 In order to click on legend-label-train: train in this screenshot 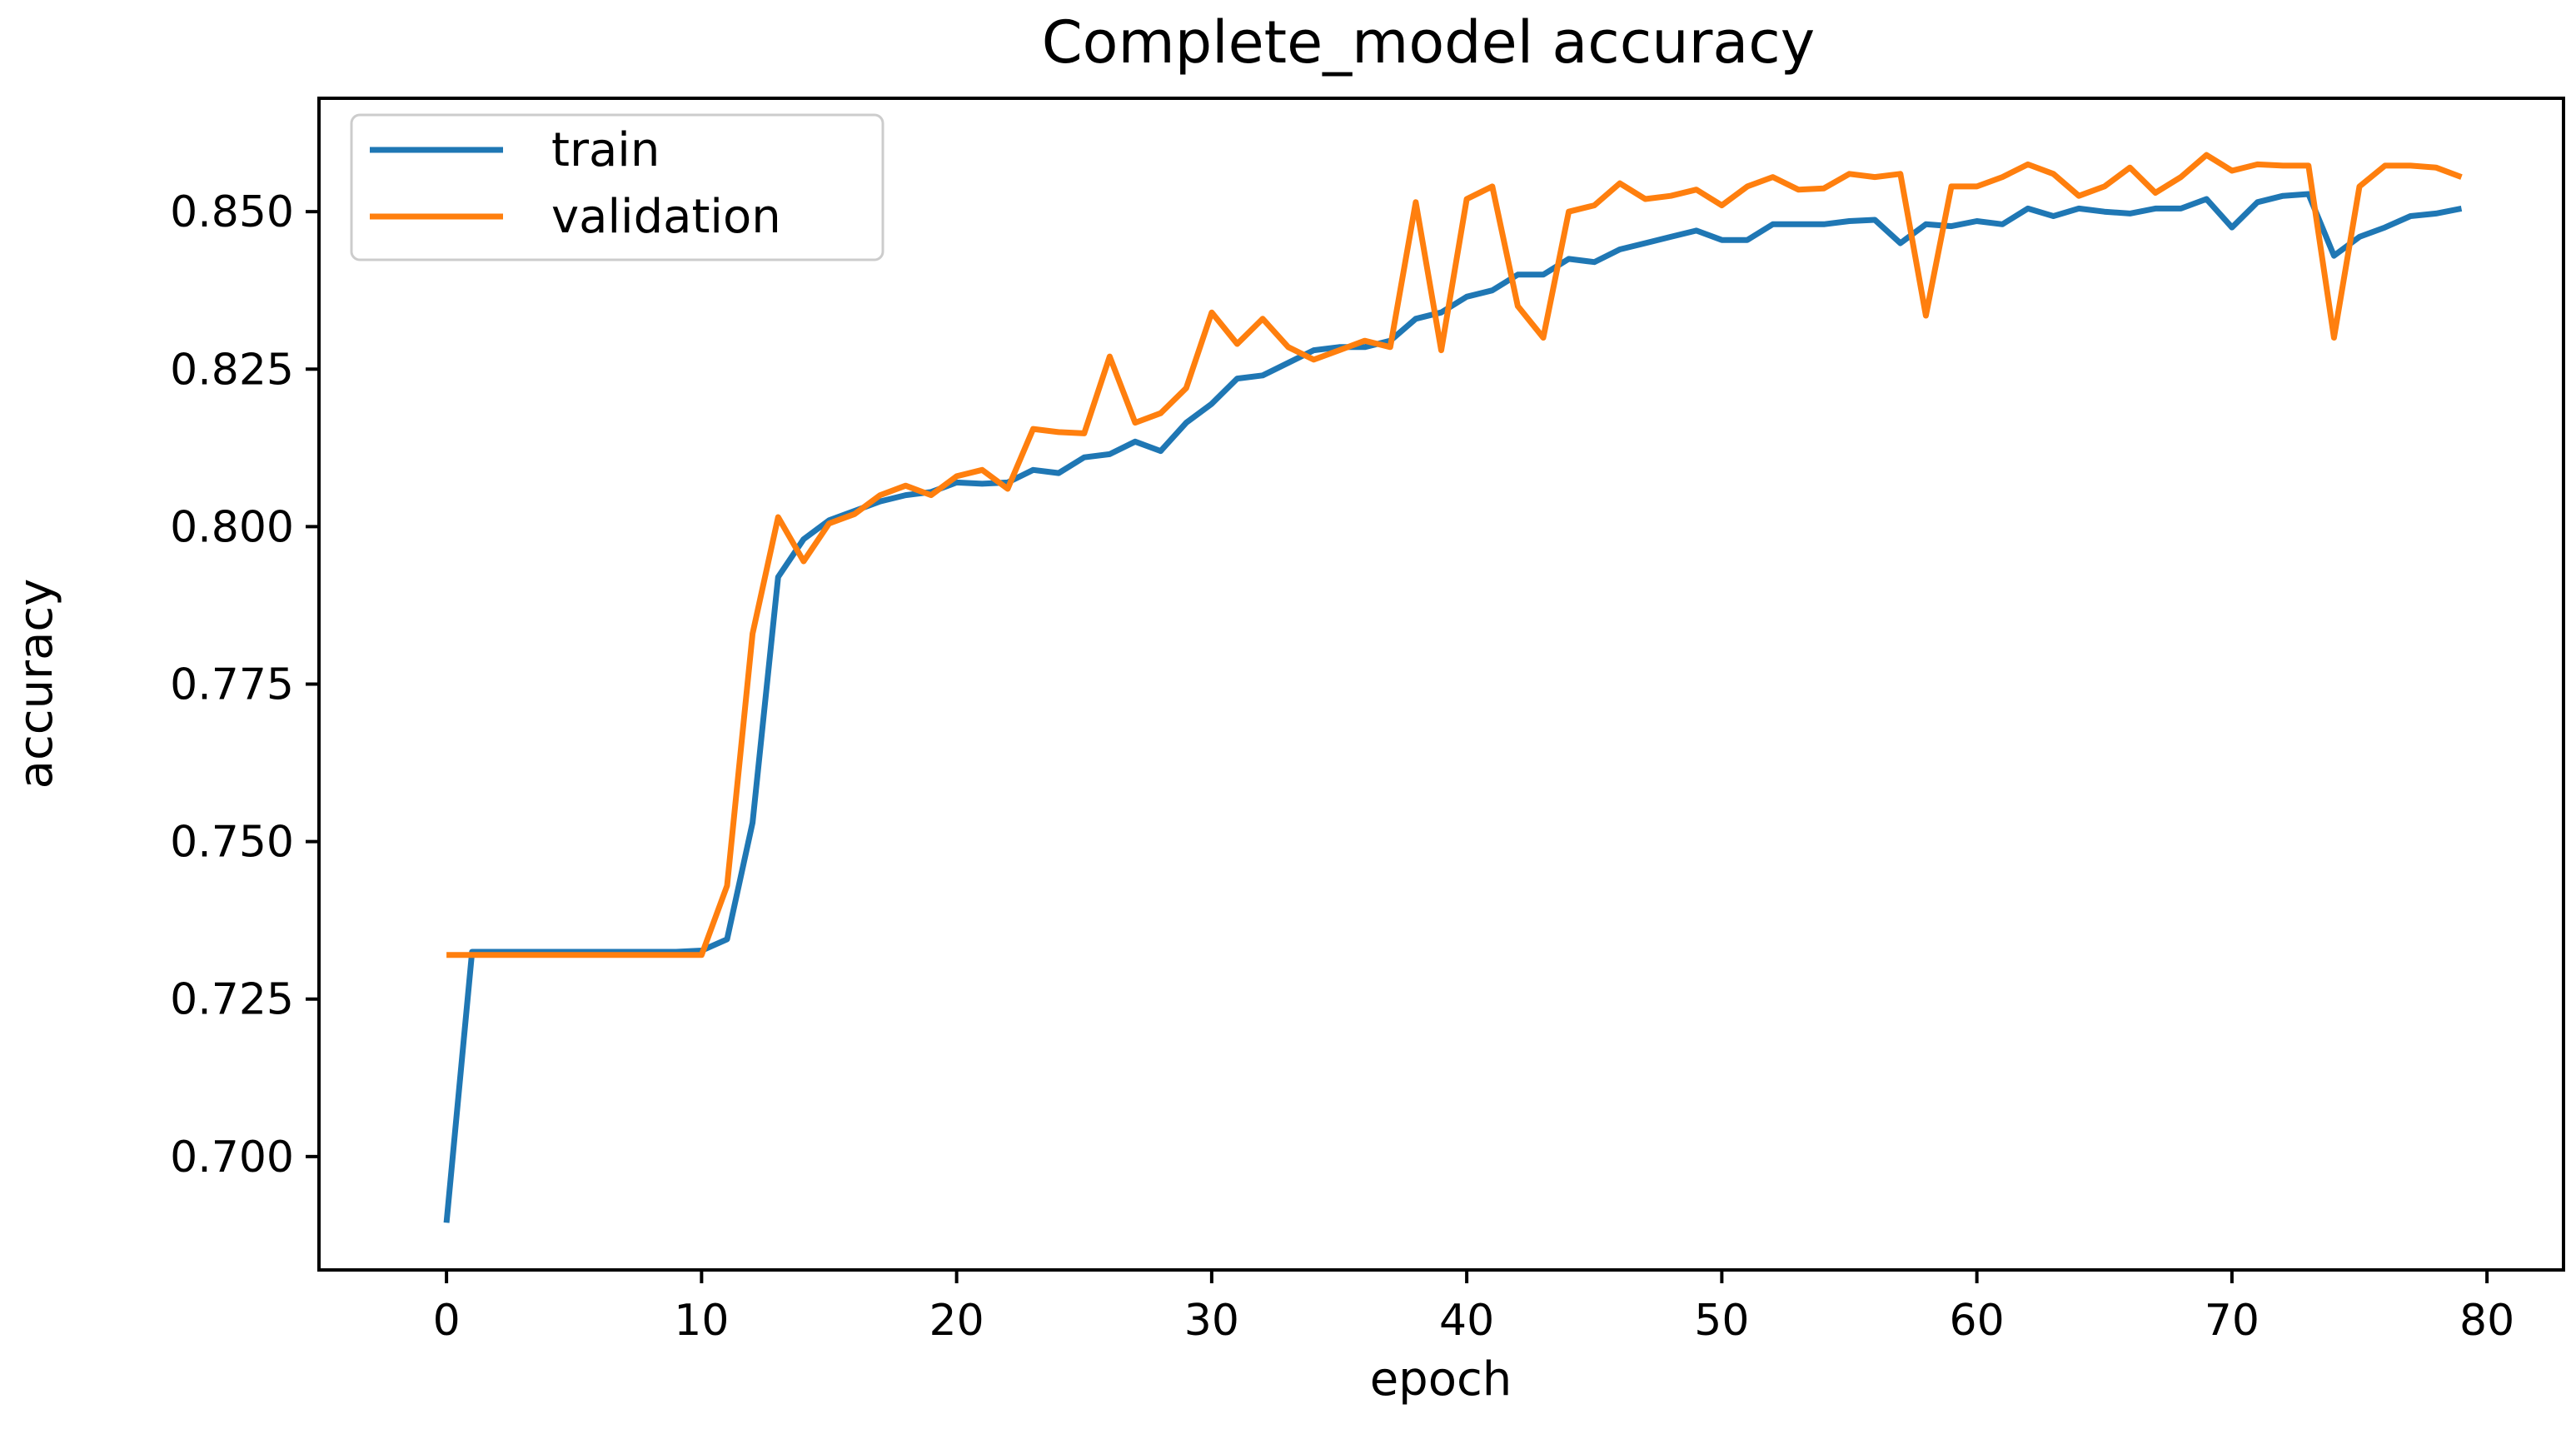, I will do `click(605, 150)`.